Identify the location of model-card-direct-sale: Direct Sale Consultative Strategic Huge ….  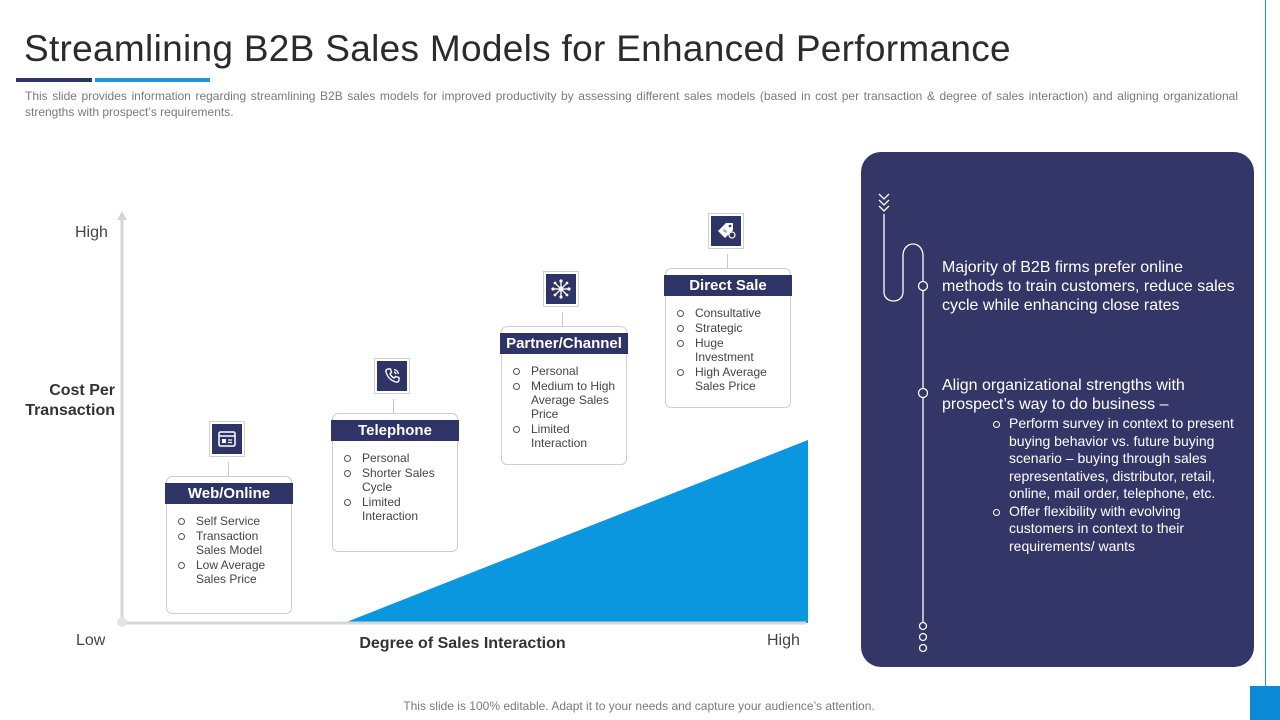
(728, 338).